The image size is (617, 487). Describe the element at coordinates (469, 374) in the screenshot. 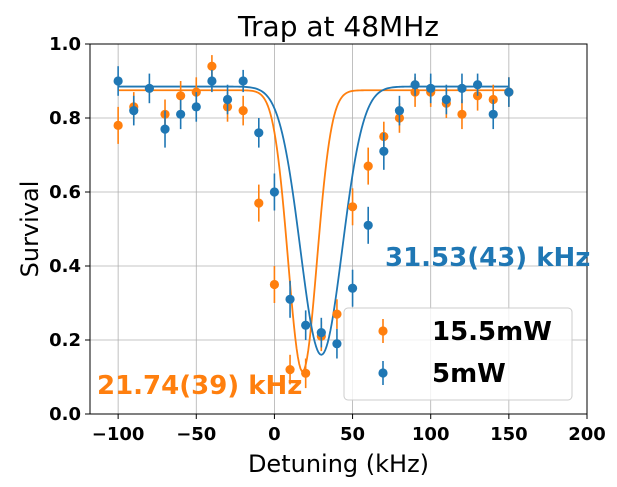

I see `legend-label-5mw: 5mW` at that location.